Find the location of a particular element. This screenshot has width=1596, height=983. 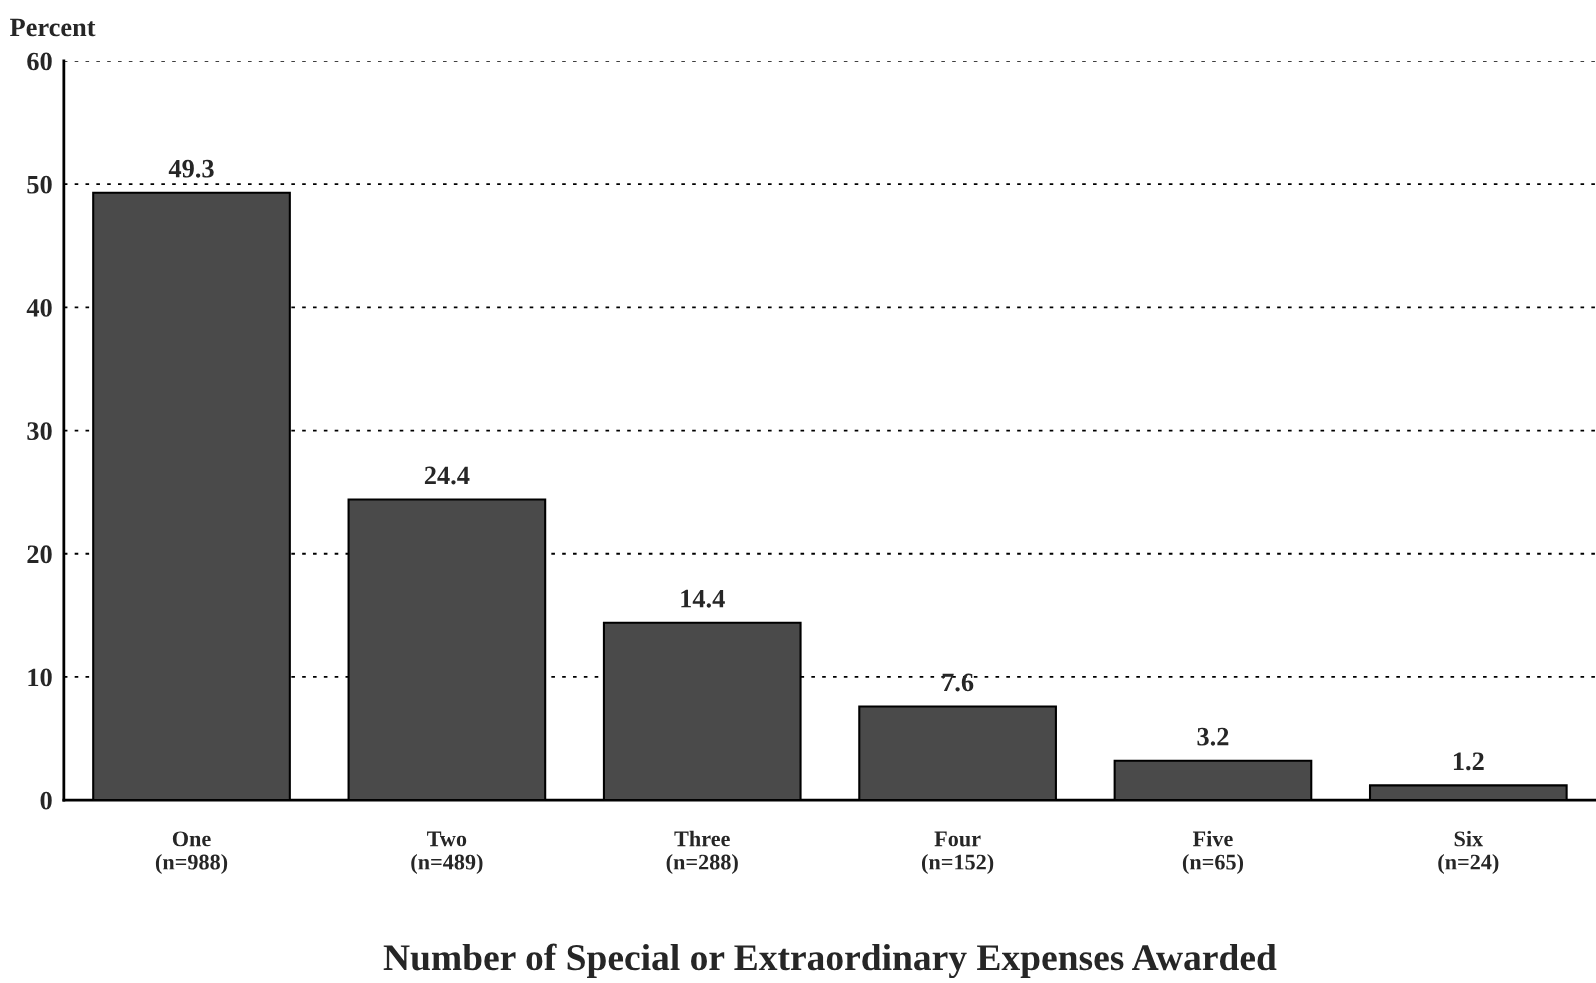

x-tick-label: Six (n=24) is located at coordinates (1468, 852).